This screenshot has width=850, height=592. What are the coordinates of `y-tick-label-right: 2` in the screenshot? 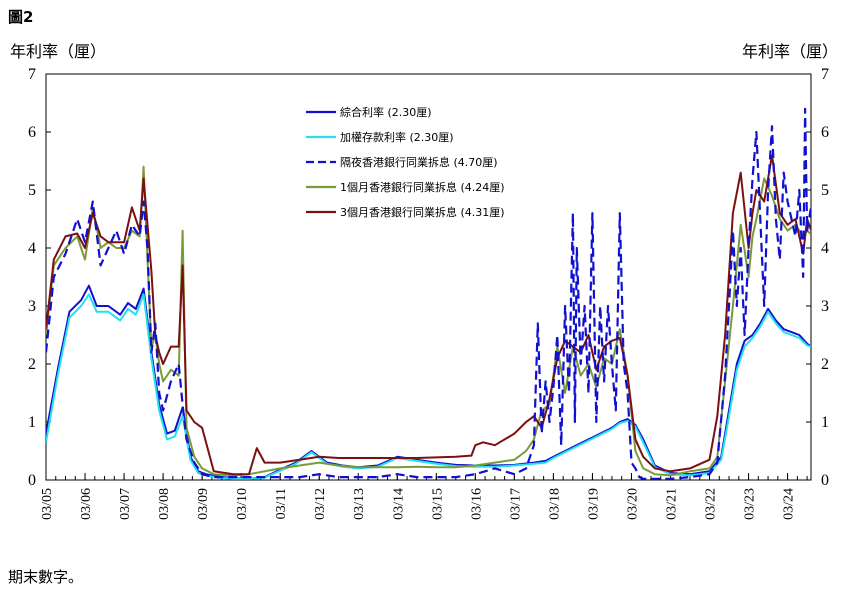 It's located at (825, 364).